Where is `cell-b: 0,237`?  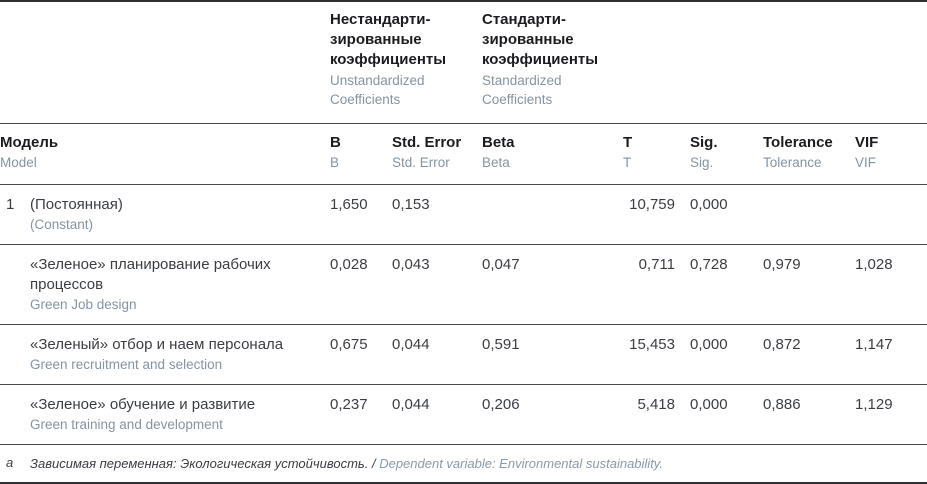 cell-b: 0,237 is located at coordinates (349, 404).